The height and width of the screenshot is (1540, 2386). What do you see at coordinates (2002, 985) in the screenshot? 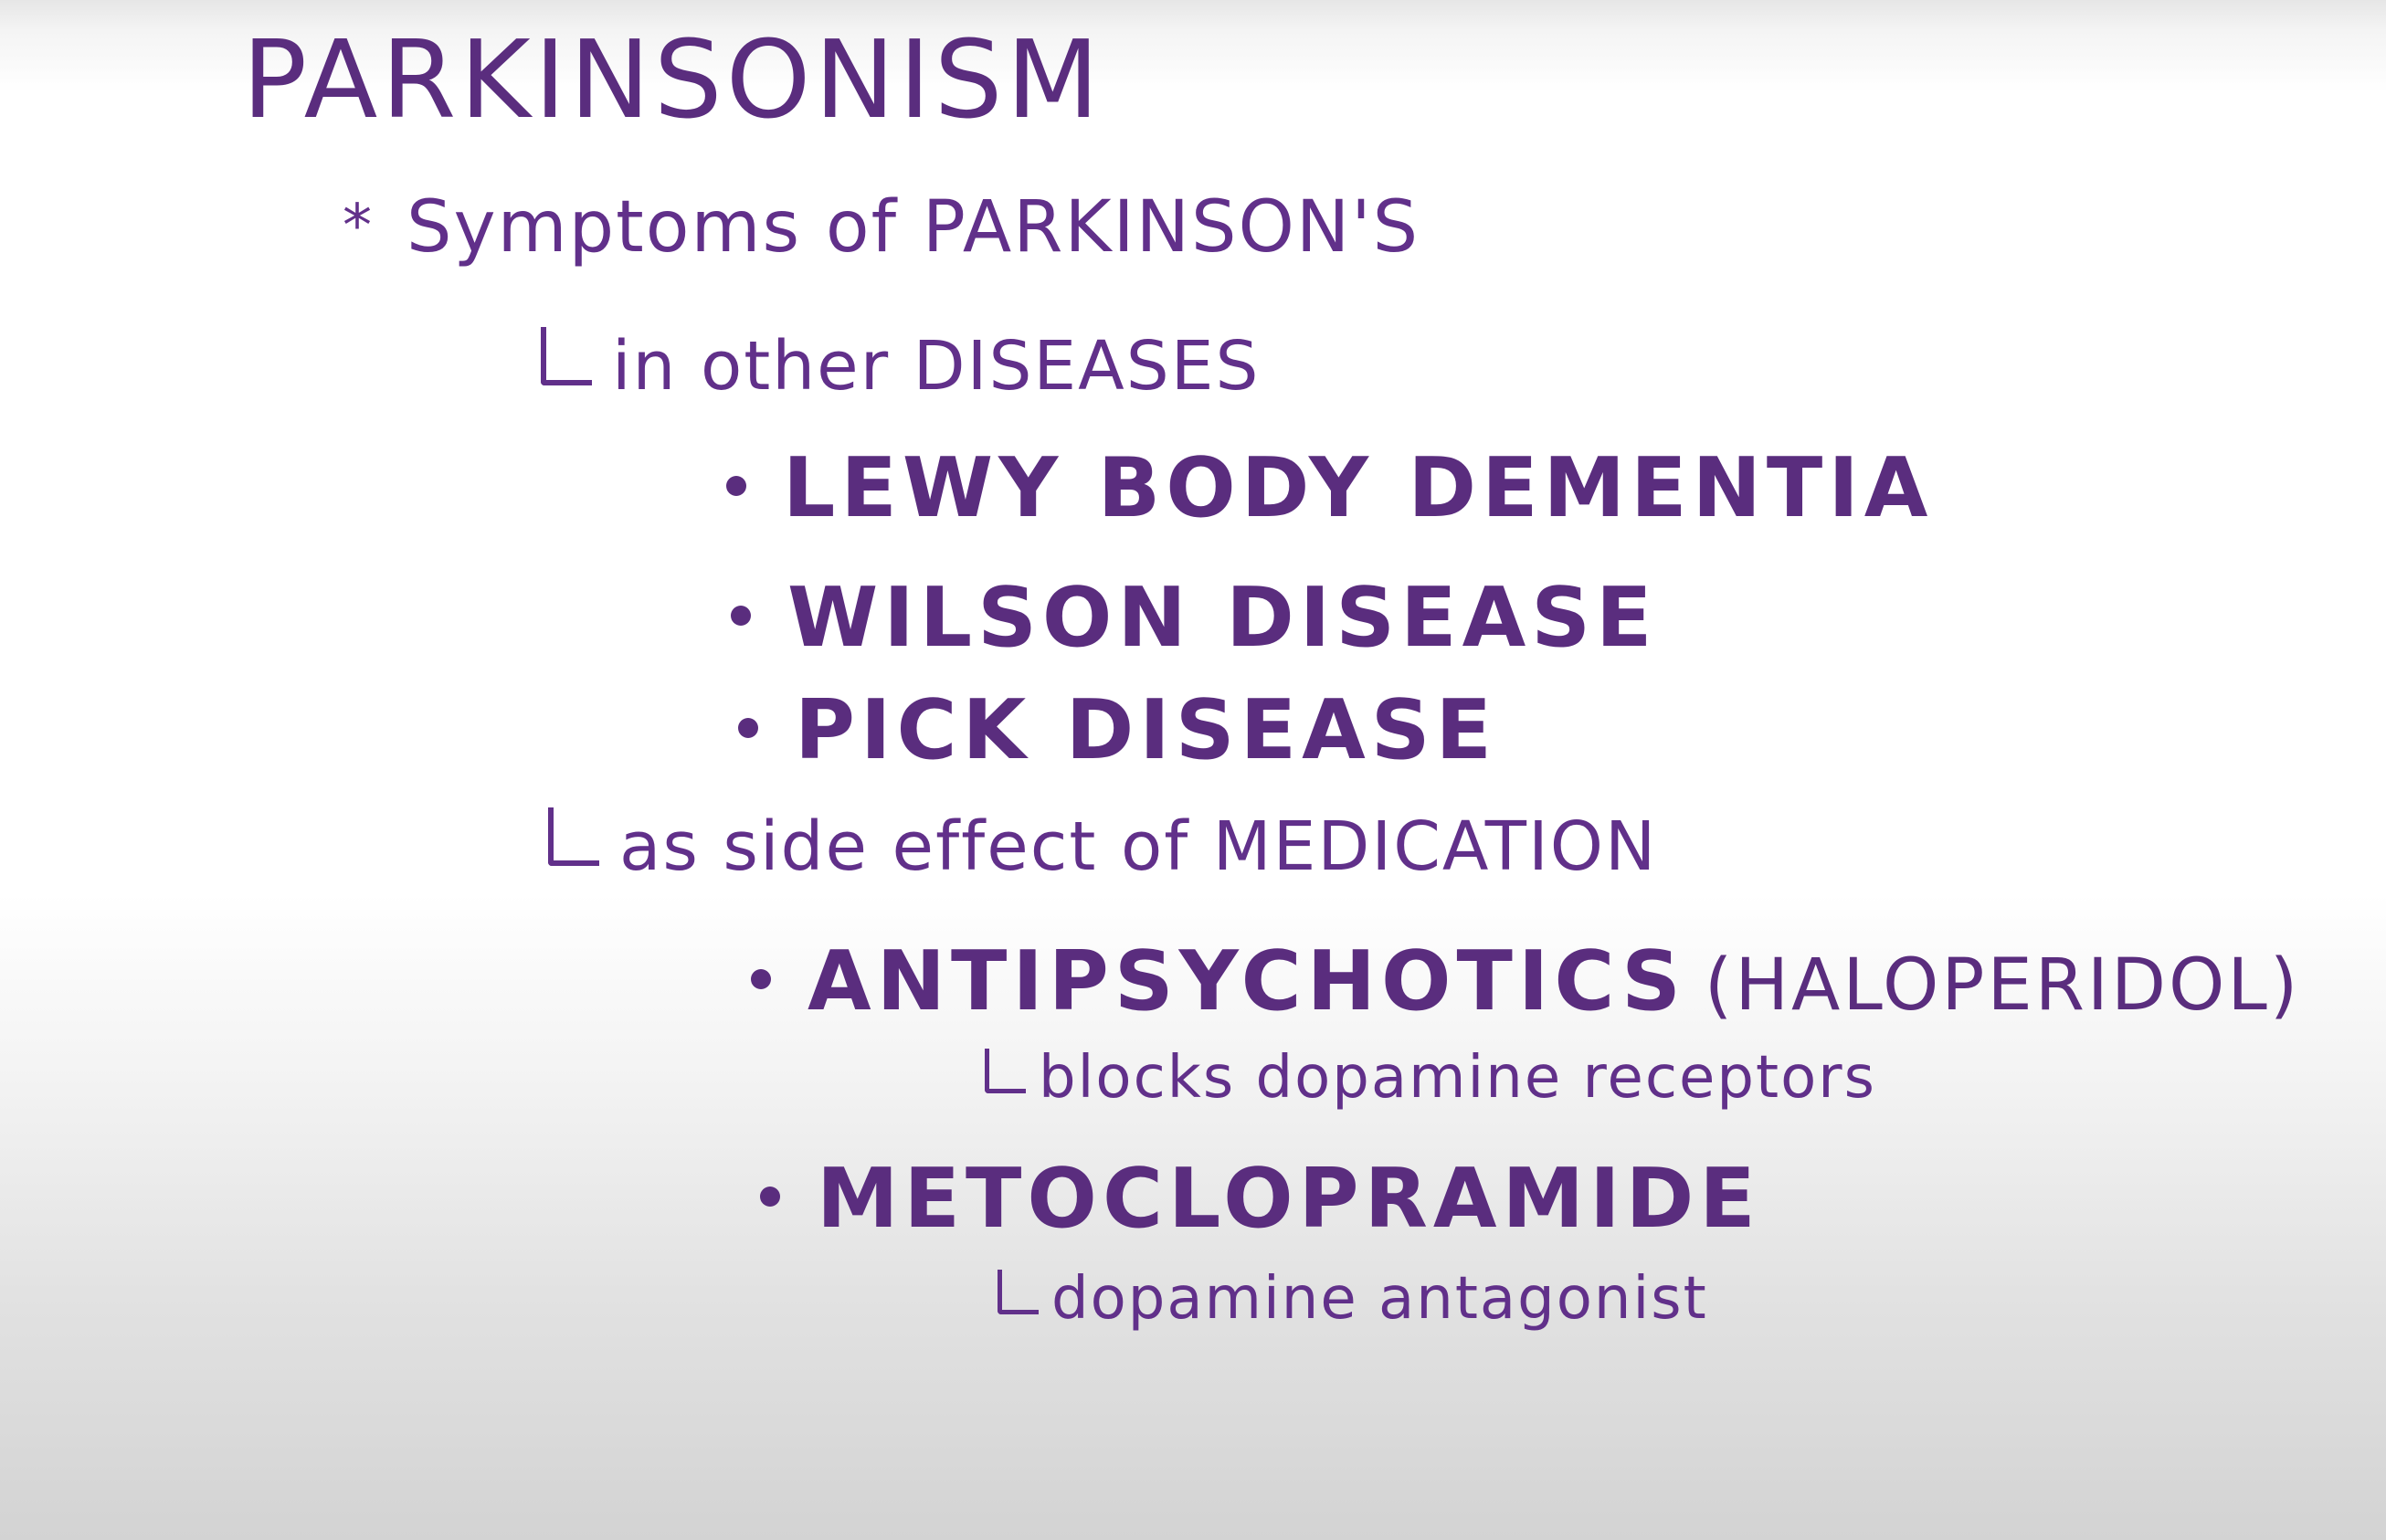
I see `list-item-example: (HALOPERIDOL)` at bounding box center [2002, 985].